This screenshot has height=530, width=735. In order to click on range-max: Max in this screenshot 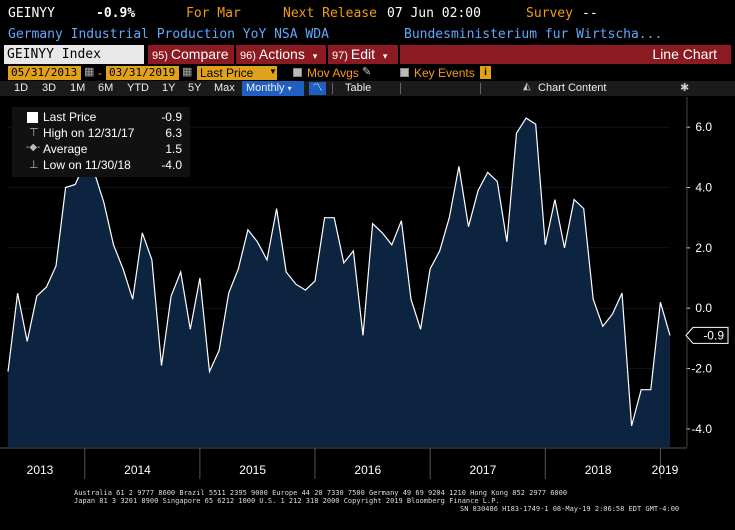, I will do `click(224, 88)`.